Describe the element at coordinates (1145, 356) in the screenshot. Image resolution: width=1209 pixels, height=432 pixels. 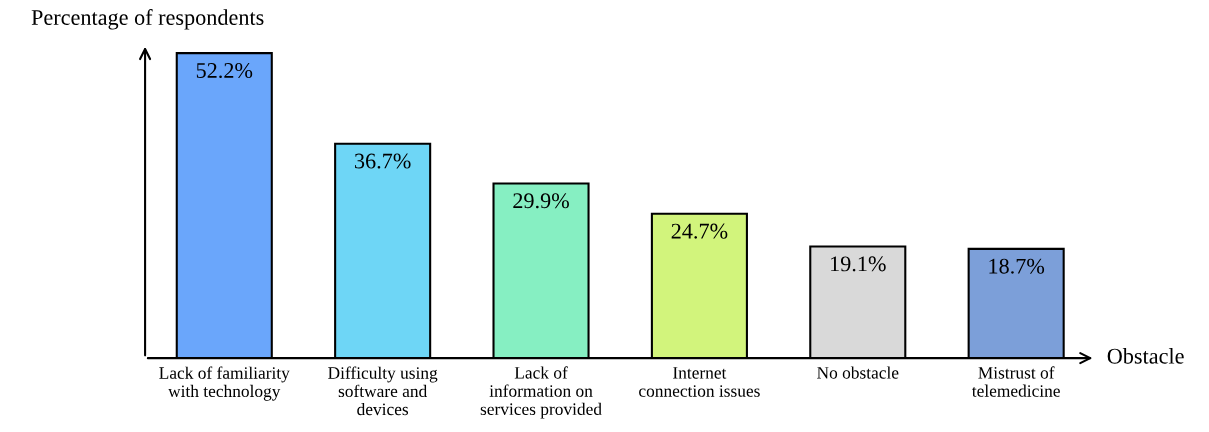
I see `x-axis-title: Obstacle` at that location.